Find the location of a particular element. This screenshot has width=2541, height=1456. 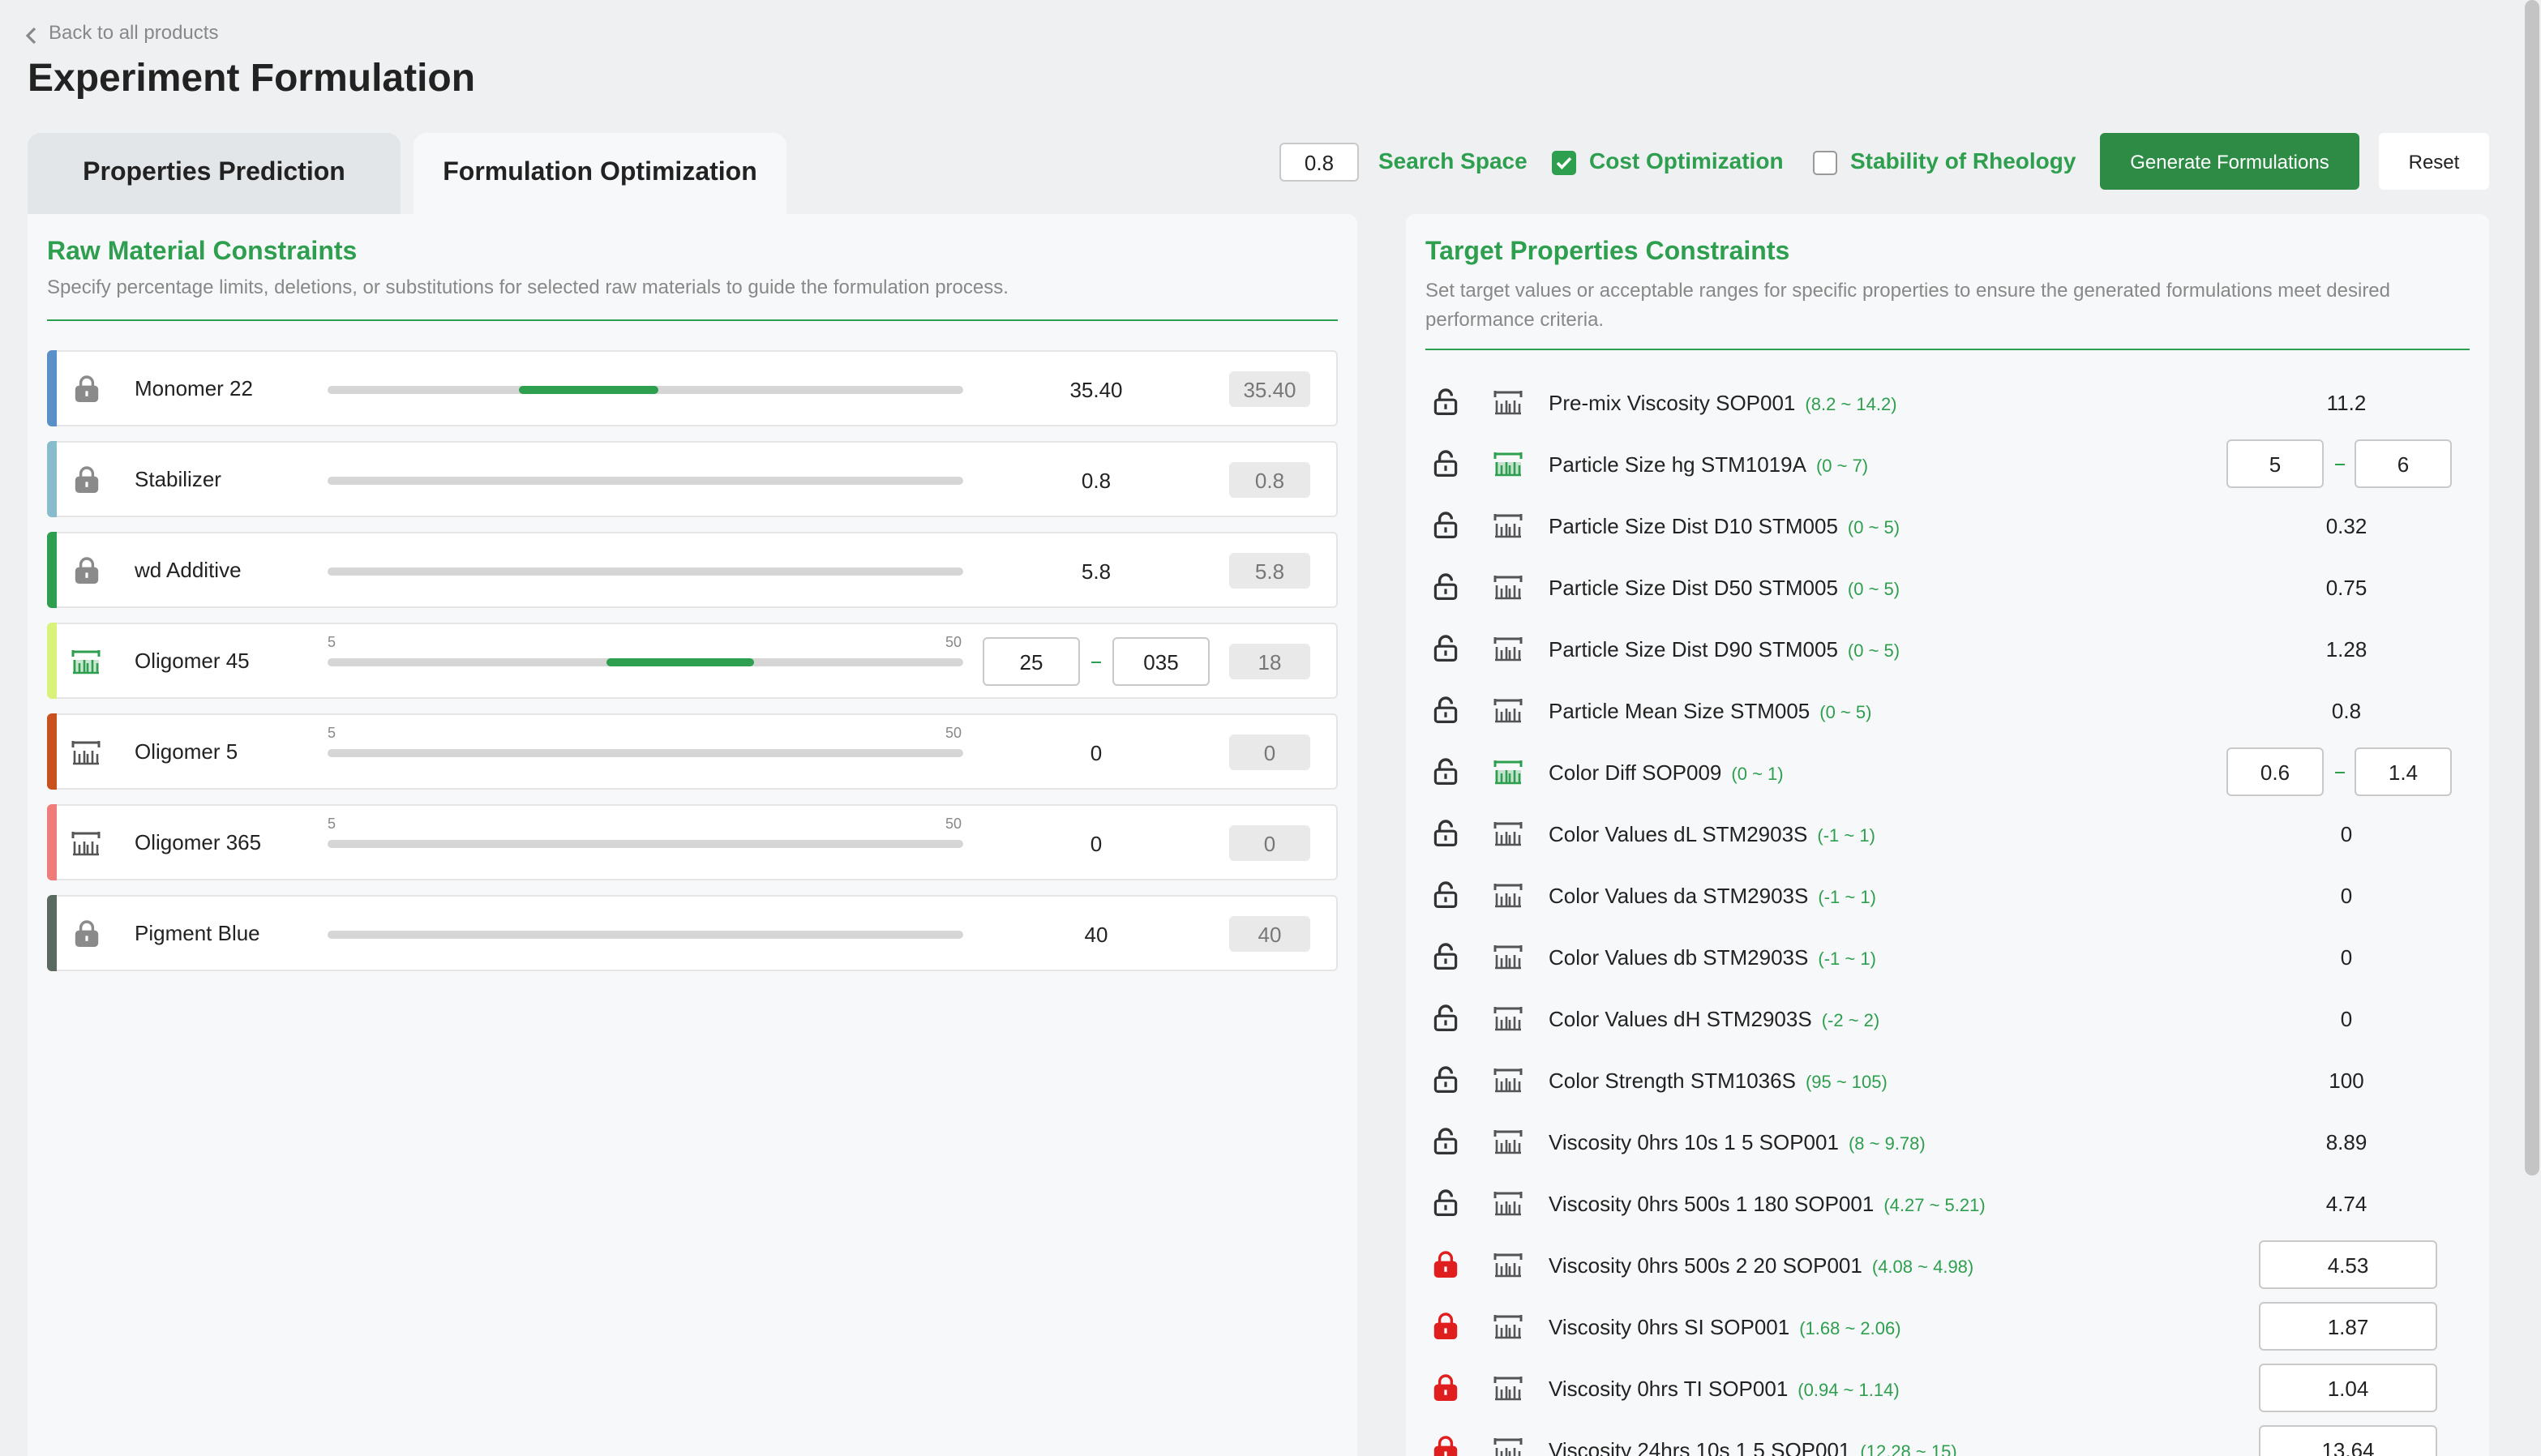

back-link: Back to all products is located at coordinates (134, 32).